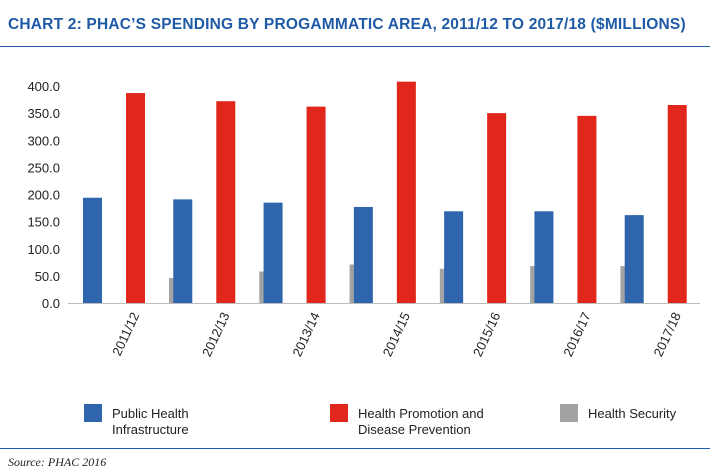 Image resolution: width=710 pixels, height=472 pixels. Describe the element at coordinates (215, 334) in the screenshot. I see `x-tick-label: 2012/13` at that location.